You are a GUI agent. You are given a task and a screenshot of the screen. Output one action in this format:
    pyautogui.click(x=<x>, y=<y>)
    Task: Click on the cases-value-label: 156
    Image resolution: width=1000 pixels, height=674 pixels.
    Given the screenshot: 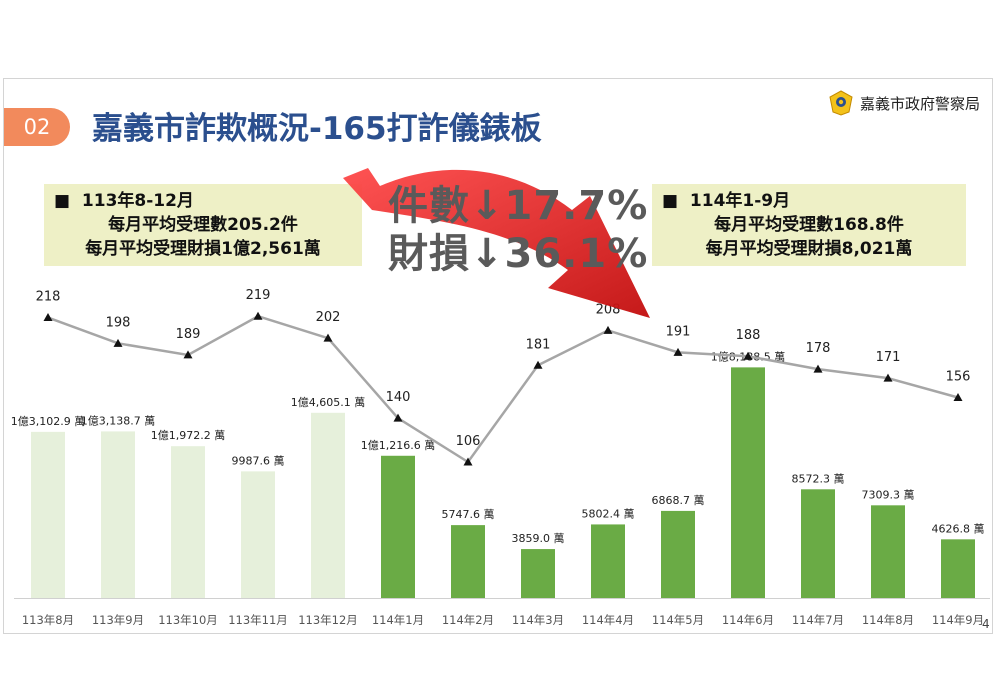 What is the action you would take?
    pyautogui.click(x=958, y=377)
    